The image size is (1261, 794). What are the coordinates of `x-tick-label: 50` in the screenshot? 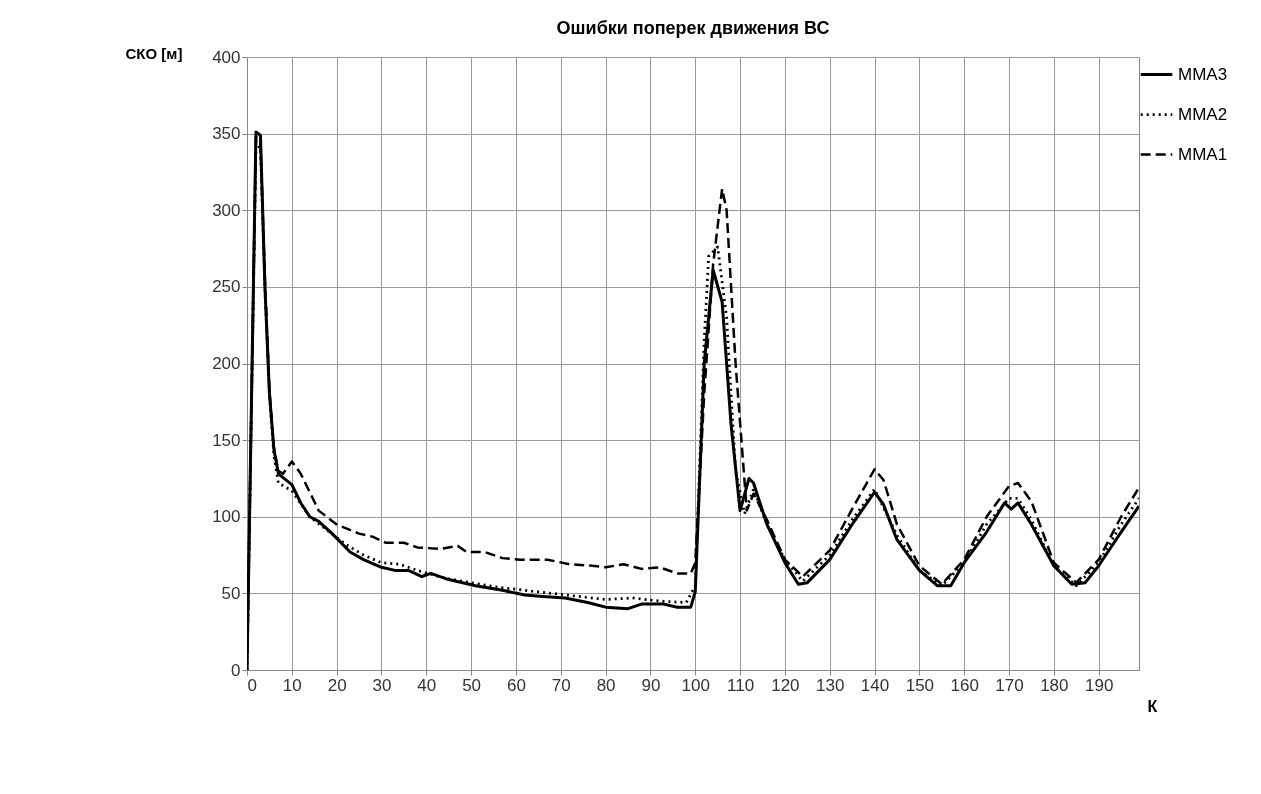 It's located at (472, 685).